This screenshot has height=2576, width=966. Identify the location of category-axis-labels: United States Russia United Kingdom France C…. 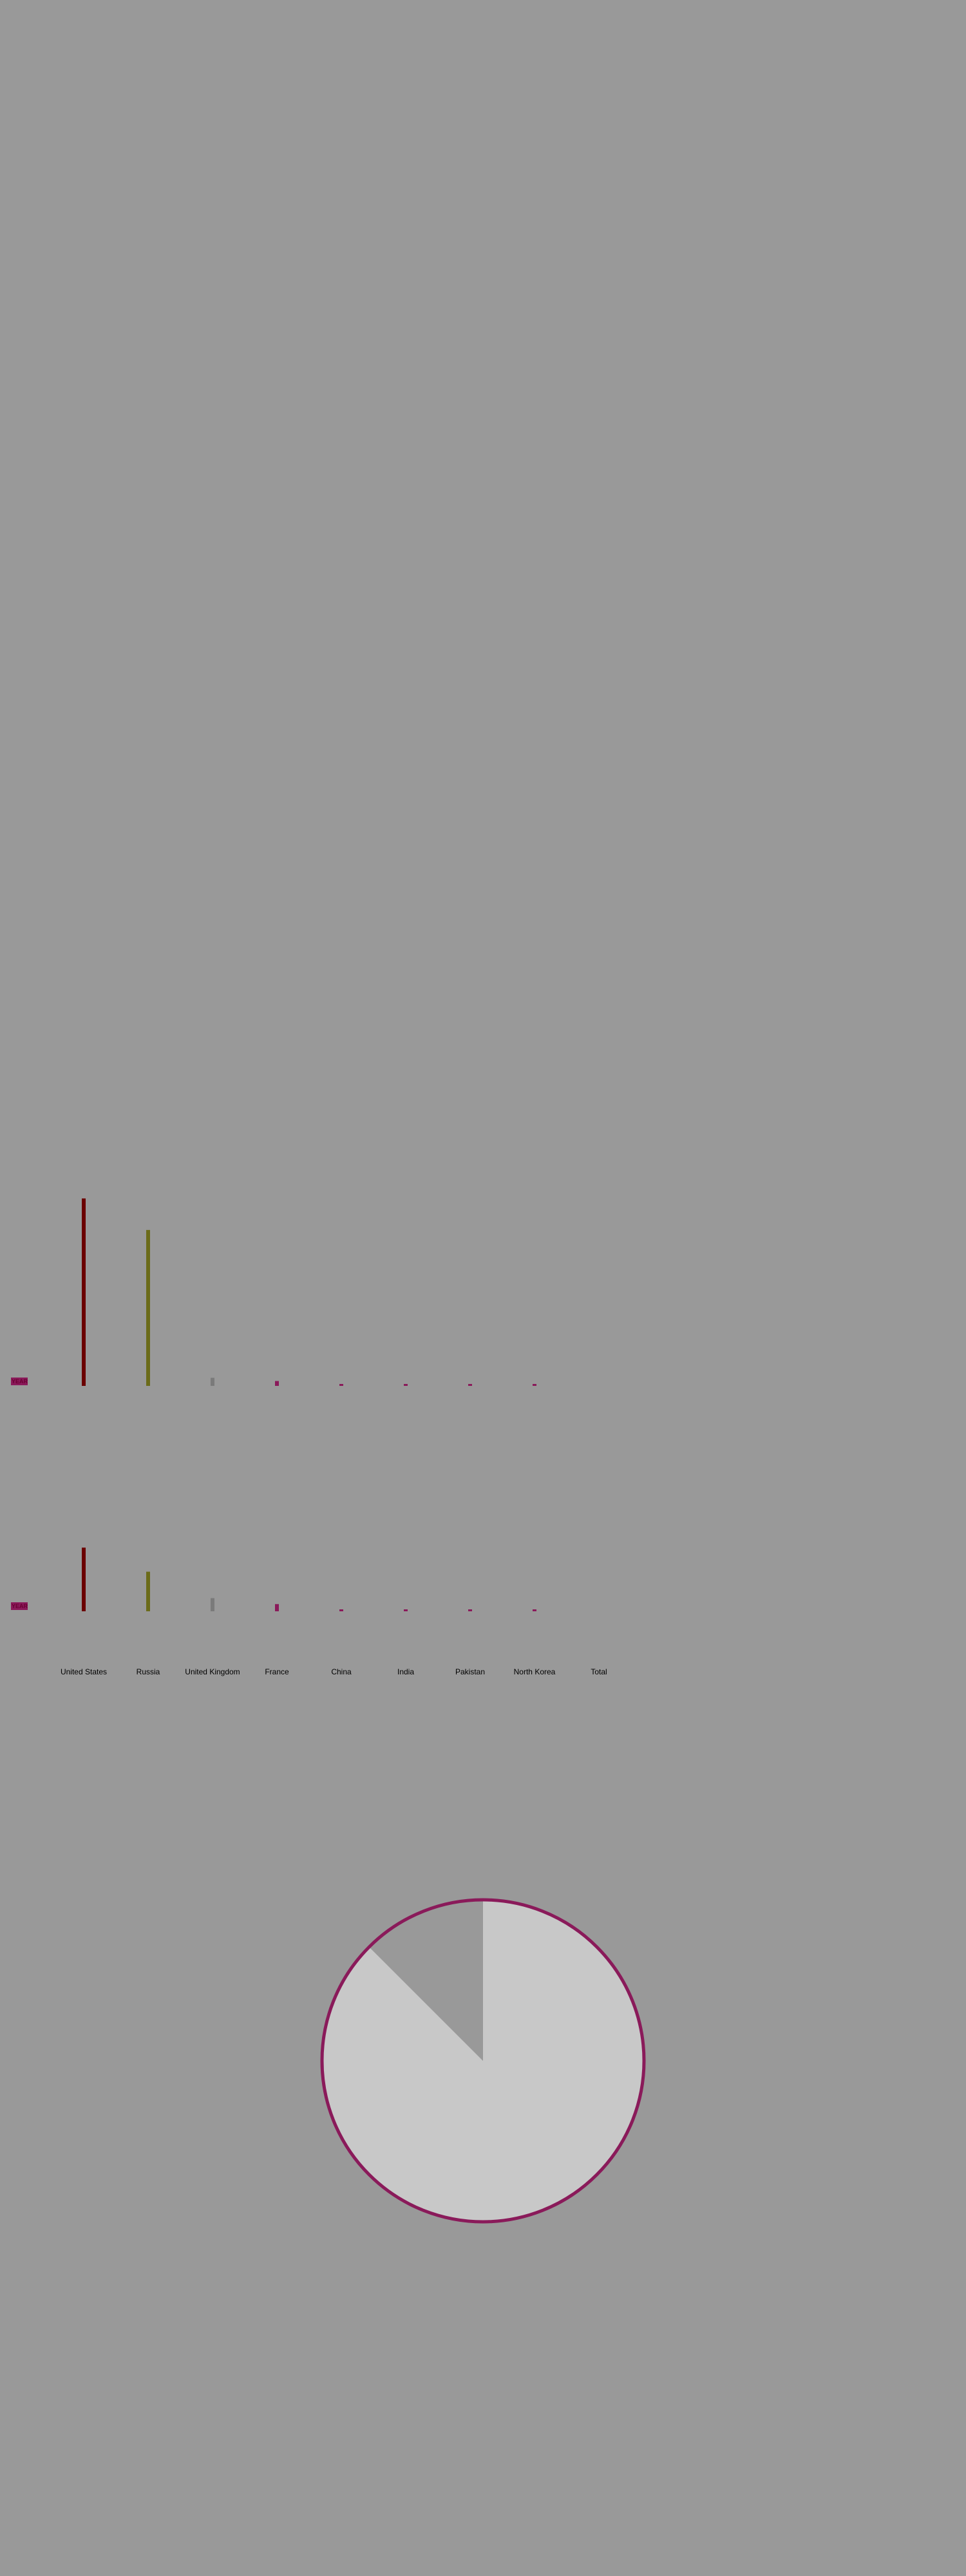
(334, 1671).